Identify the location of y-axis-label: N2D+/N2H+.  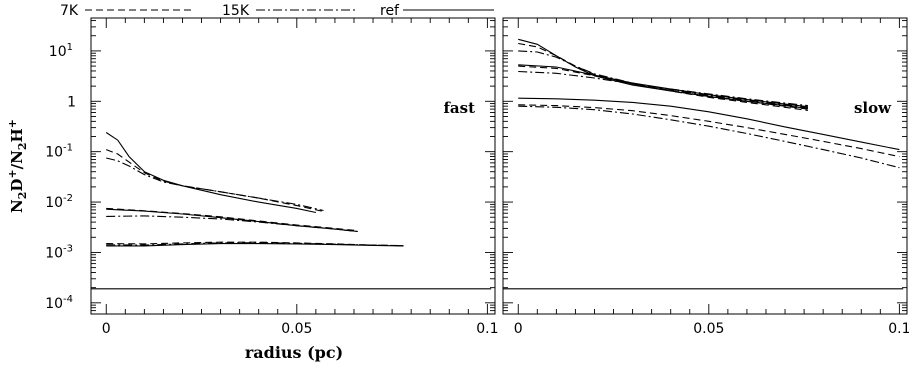
(17, 166).